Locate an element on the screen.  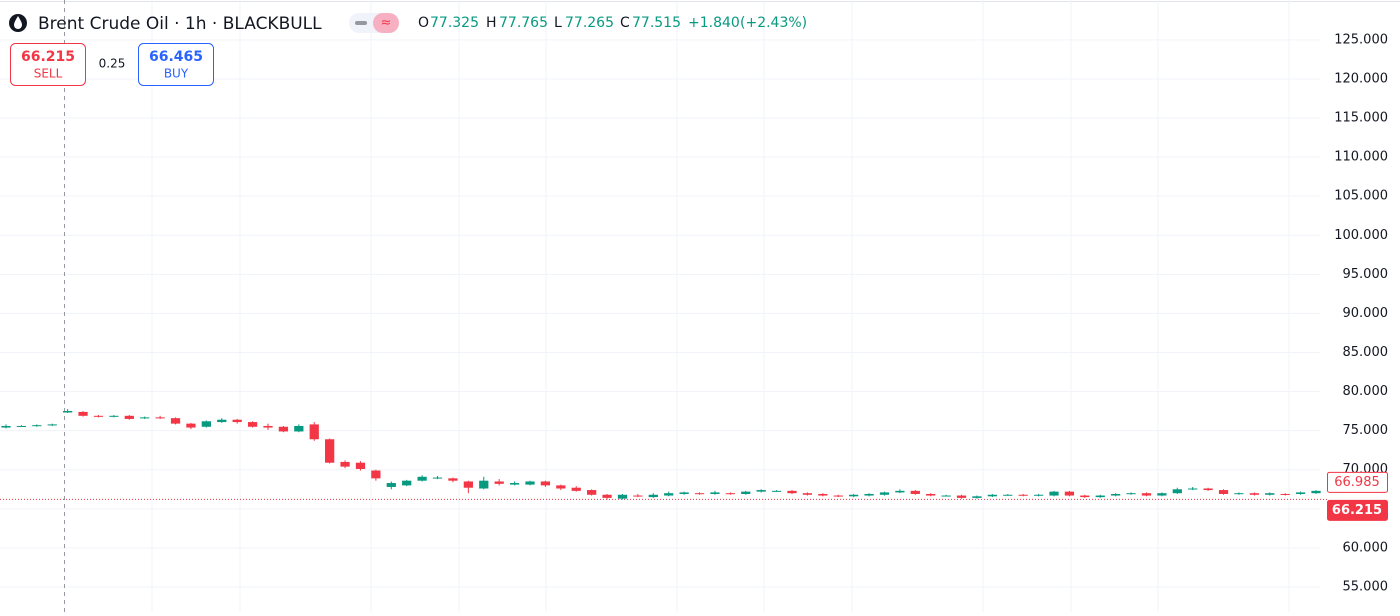
ohlc-value: 77.765 is located at coordinates (523, 23).